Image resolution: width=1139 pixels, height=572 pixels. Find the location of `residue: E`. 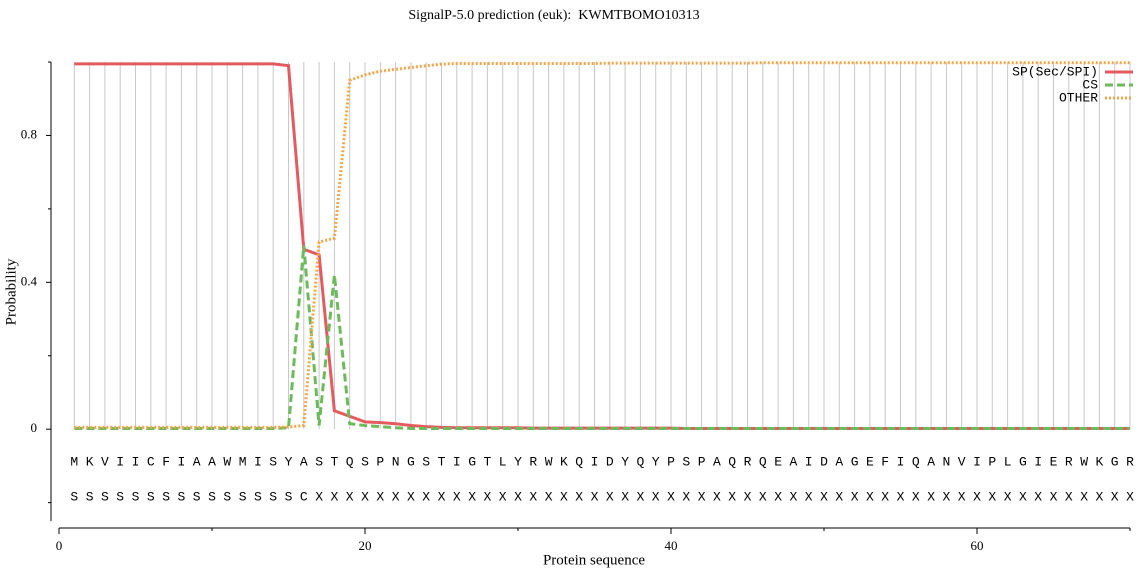

residue: E is located at coordinates (778, 461).